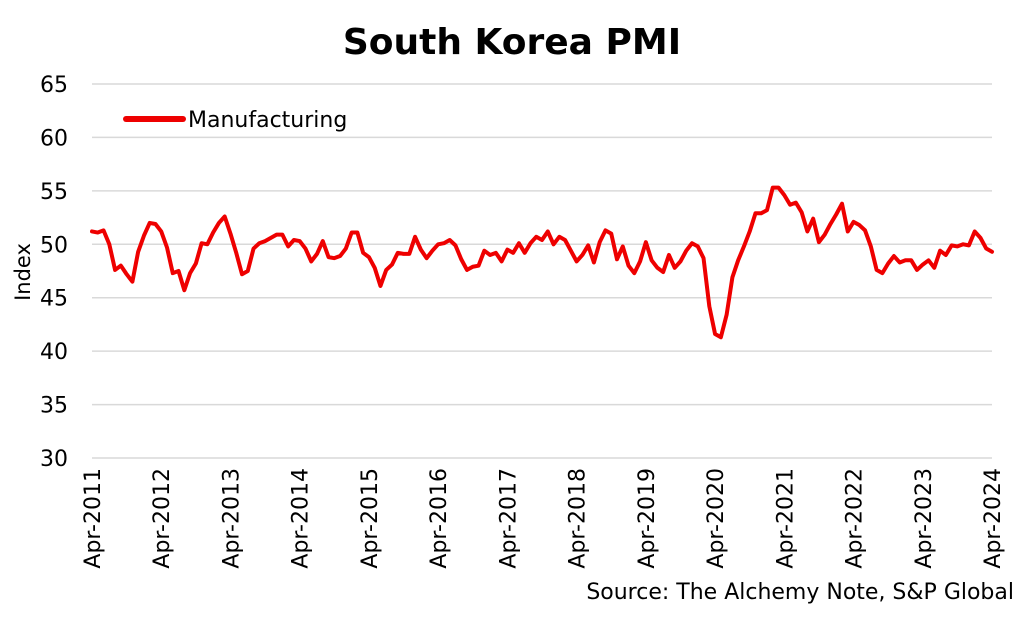 The image size is (1024, 621). I want to click on x-tick-label: Apr-2023, so click(924, 518).